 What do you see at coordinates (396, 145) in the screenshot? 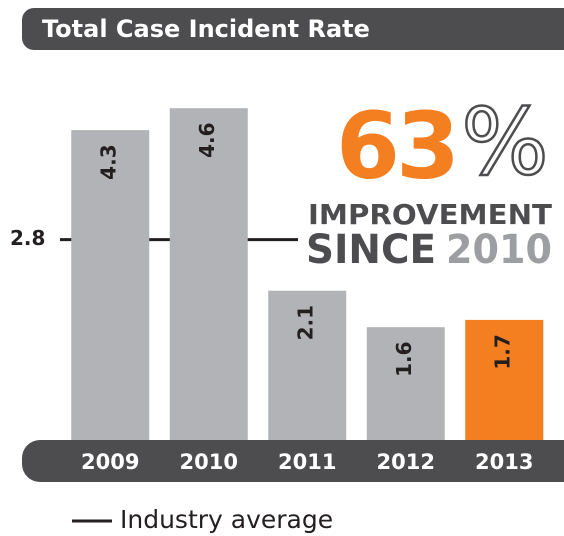
I see `headline-number: 63` at bounding box center [396, 145].